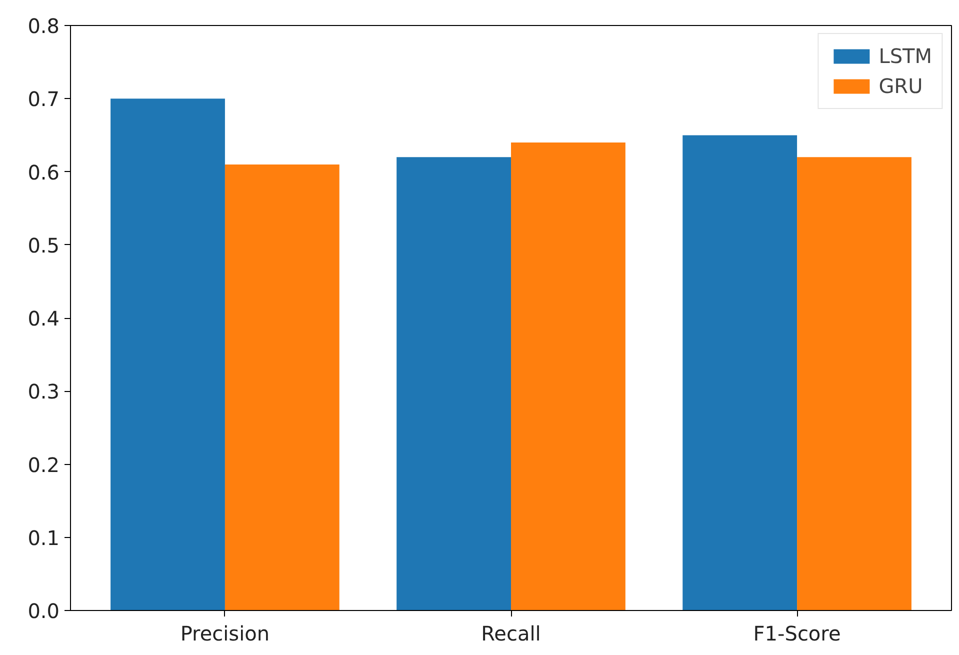 The width and height of the screenshot is (959, 655). Describe the element at coordinates (797, 634) in the screenshot. I see `x-tick-label: F1-Score` at that location.